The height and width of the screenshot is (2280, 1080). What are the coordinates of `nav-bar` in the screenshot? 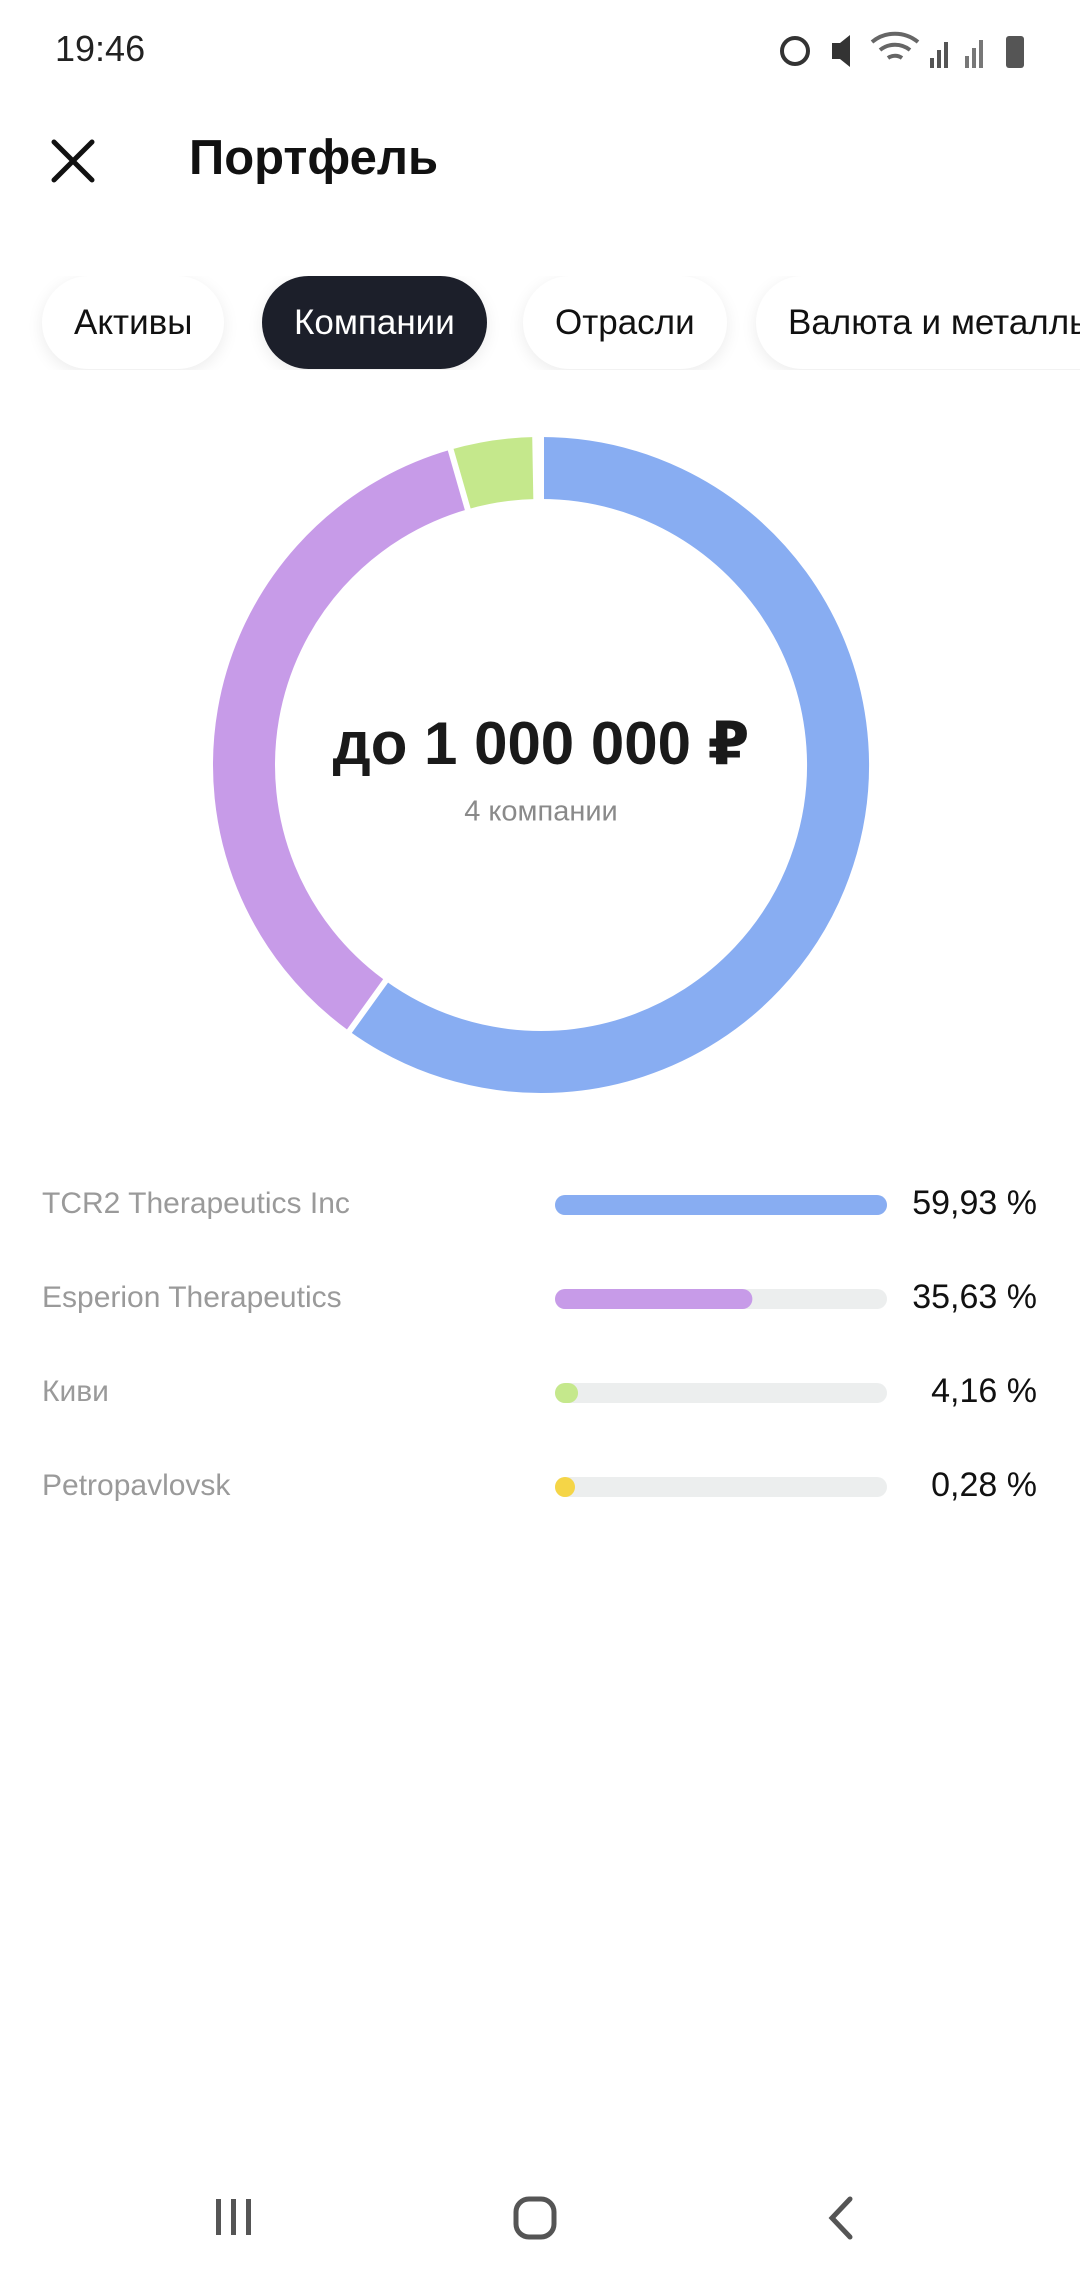 It's located at (534, 2218).